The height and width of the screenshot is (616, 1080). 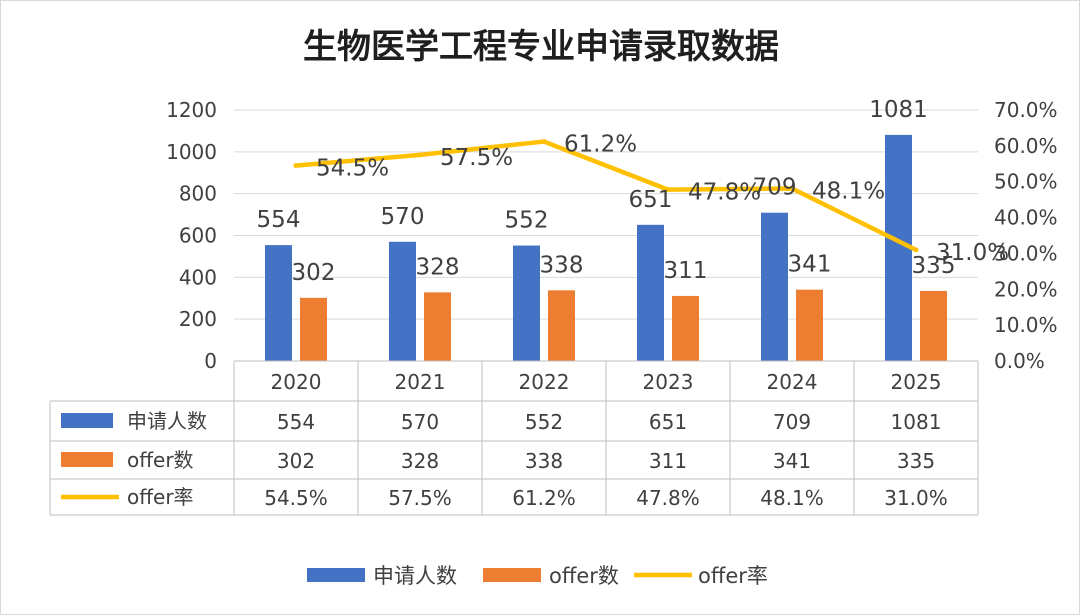 What do you see at coordinates (191, 152) in the screenshot?
I see `y-left-tick-label: 1000` at bounding box center [191, 152].